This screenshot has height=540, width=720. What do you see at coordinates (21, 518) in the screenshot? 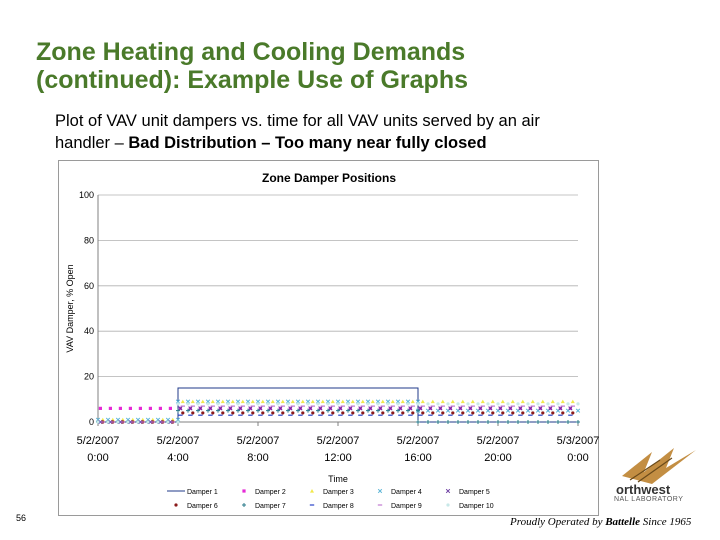
I see `page-number: 56` at bounding box center [21, 518].